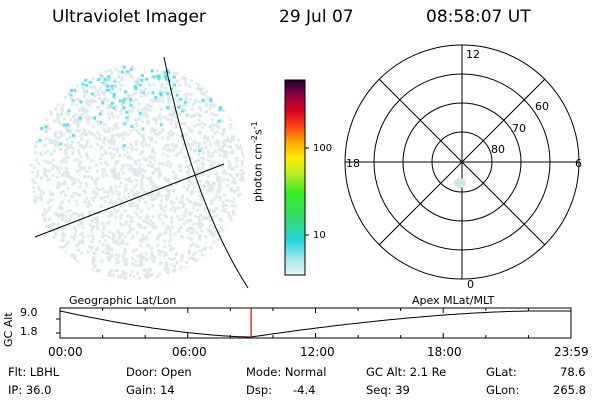 Image resolution: width=600 pixels, height=400 pixels. Describe the element at coordinates (315, 324) in the screenshot. I see `altitude-curve` at that location.